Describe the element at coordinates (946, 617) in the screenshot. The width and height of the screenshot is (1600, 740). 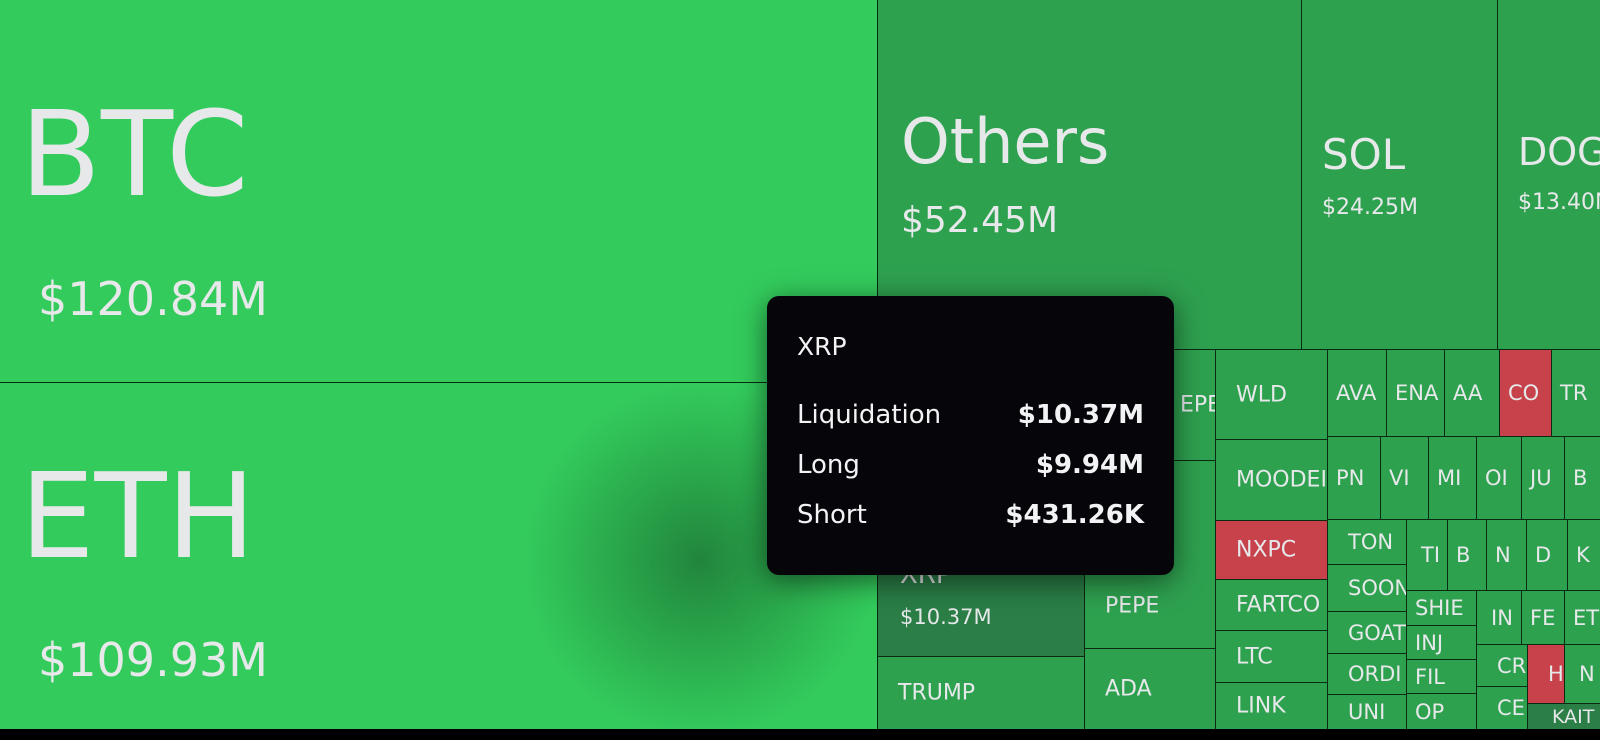
I see `tile-value: $10.37M` at that location.